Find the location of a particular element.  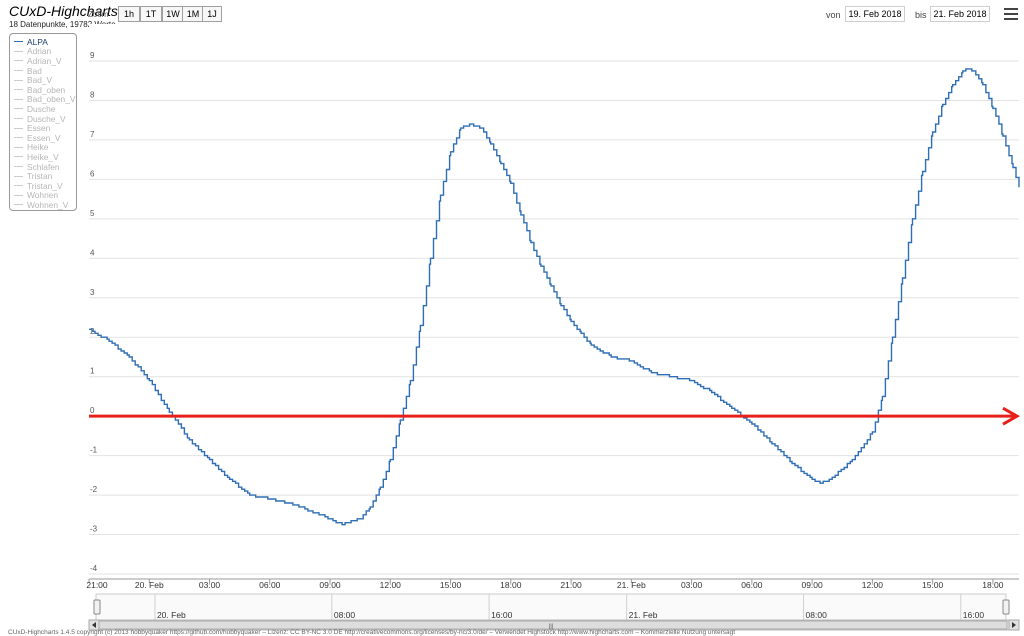

legend-item-alpa: ALPA is located at coordinates (43, 42).